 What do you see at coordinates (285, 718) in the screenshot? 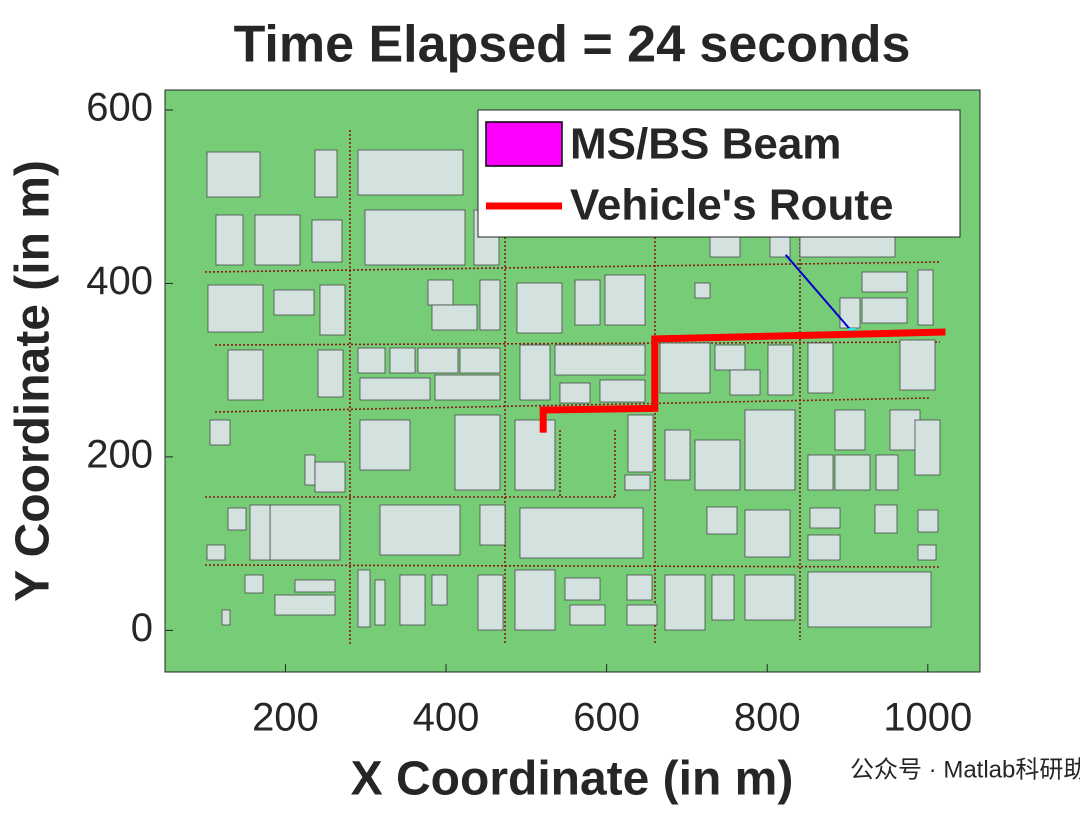
I see `x-tick-label: 200` at bounding box center [285, 718].